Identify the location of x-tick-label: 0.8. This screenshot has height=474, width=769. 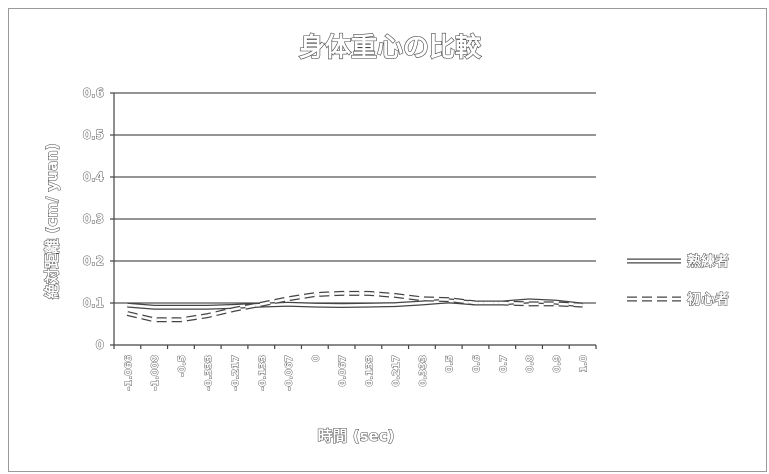
(530, 364).